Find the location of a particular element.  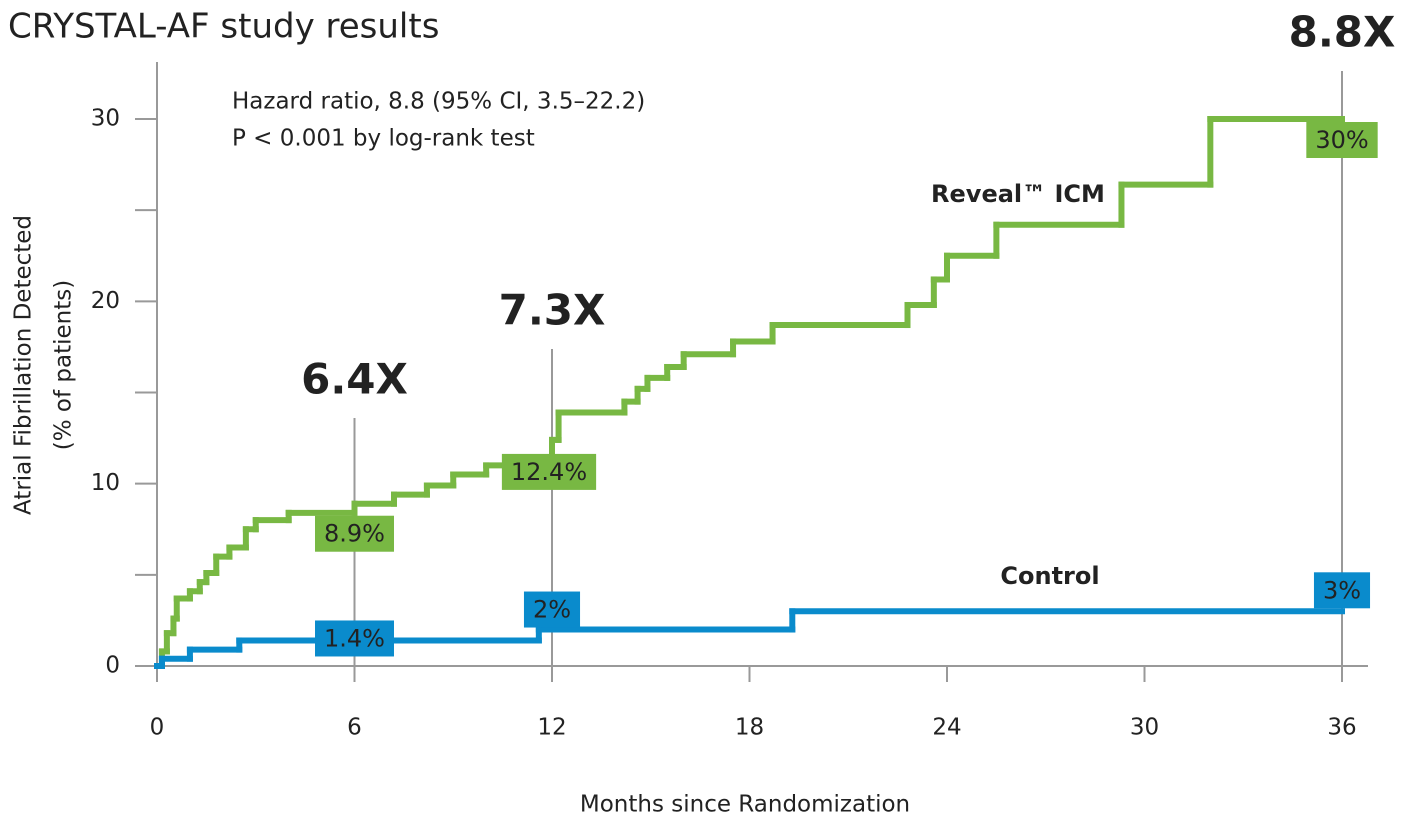

x-tick-label: 36 is located at coordinates (1341, 728).